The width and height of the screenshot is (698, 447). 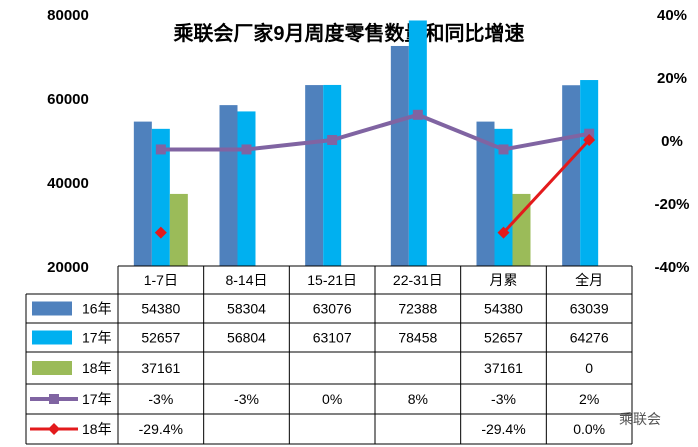 What do you see at coordinates (640, 419) in the screenshot?
I see `watermark-text: 乘联会` at bounding box center [640, 419].